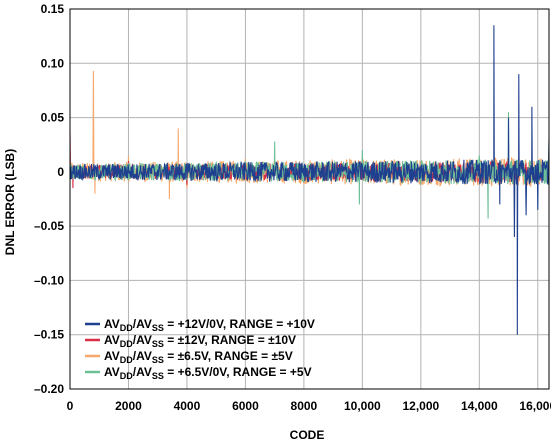 Image resolution: width=551 pixels, height=443 pixels. I want to click on x-tick-label: 4000, so click(187, 406).